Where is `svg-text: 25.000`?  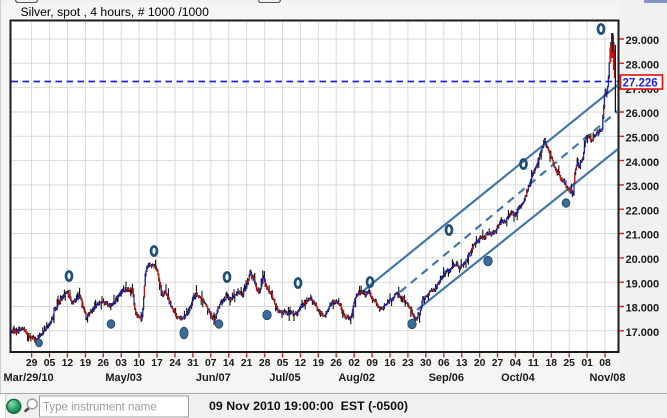
svg-text: 25.000 is located at coordinates (643, 139).